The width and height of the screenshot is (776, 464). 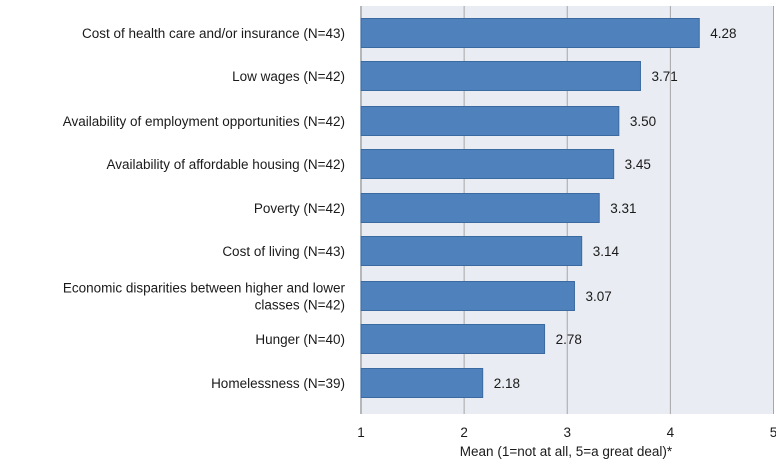 What do you see at coordinates (569, 339) in the screenshot?
I see `data-label: 2.78` at bounding box center [569, 339].